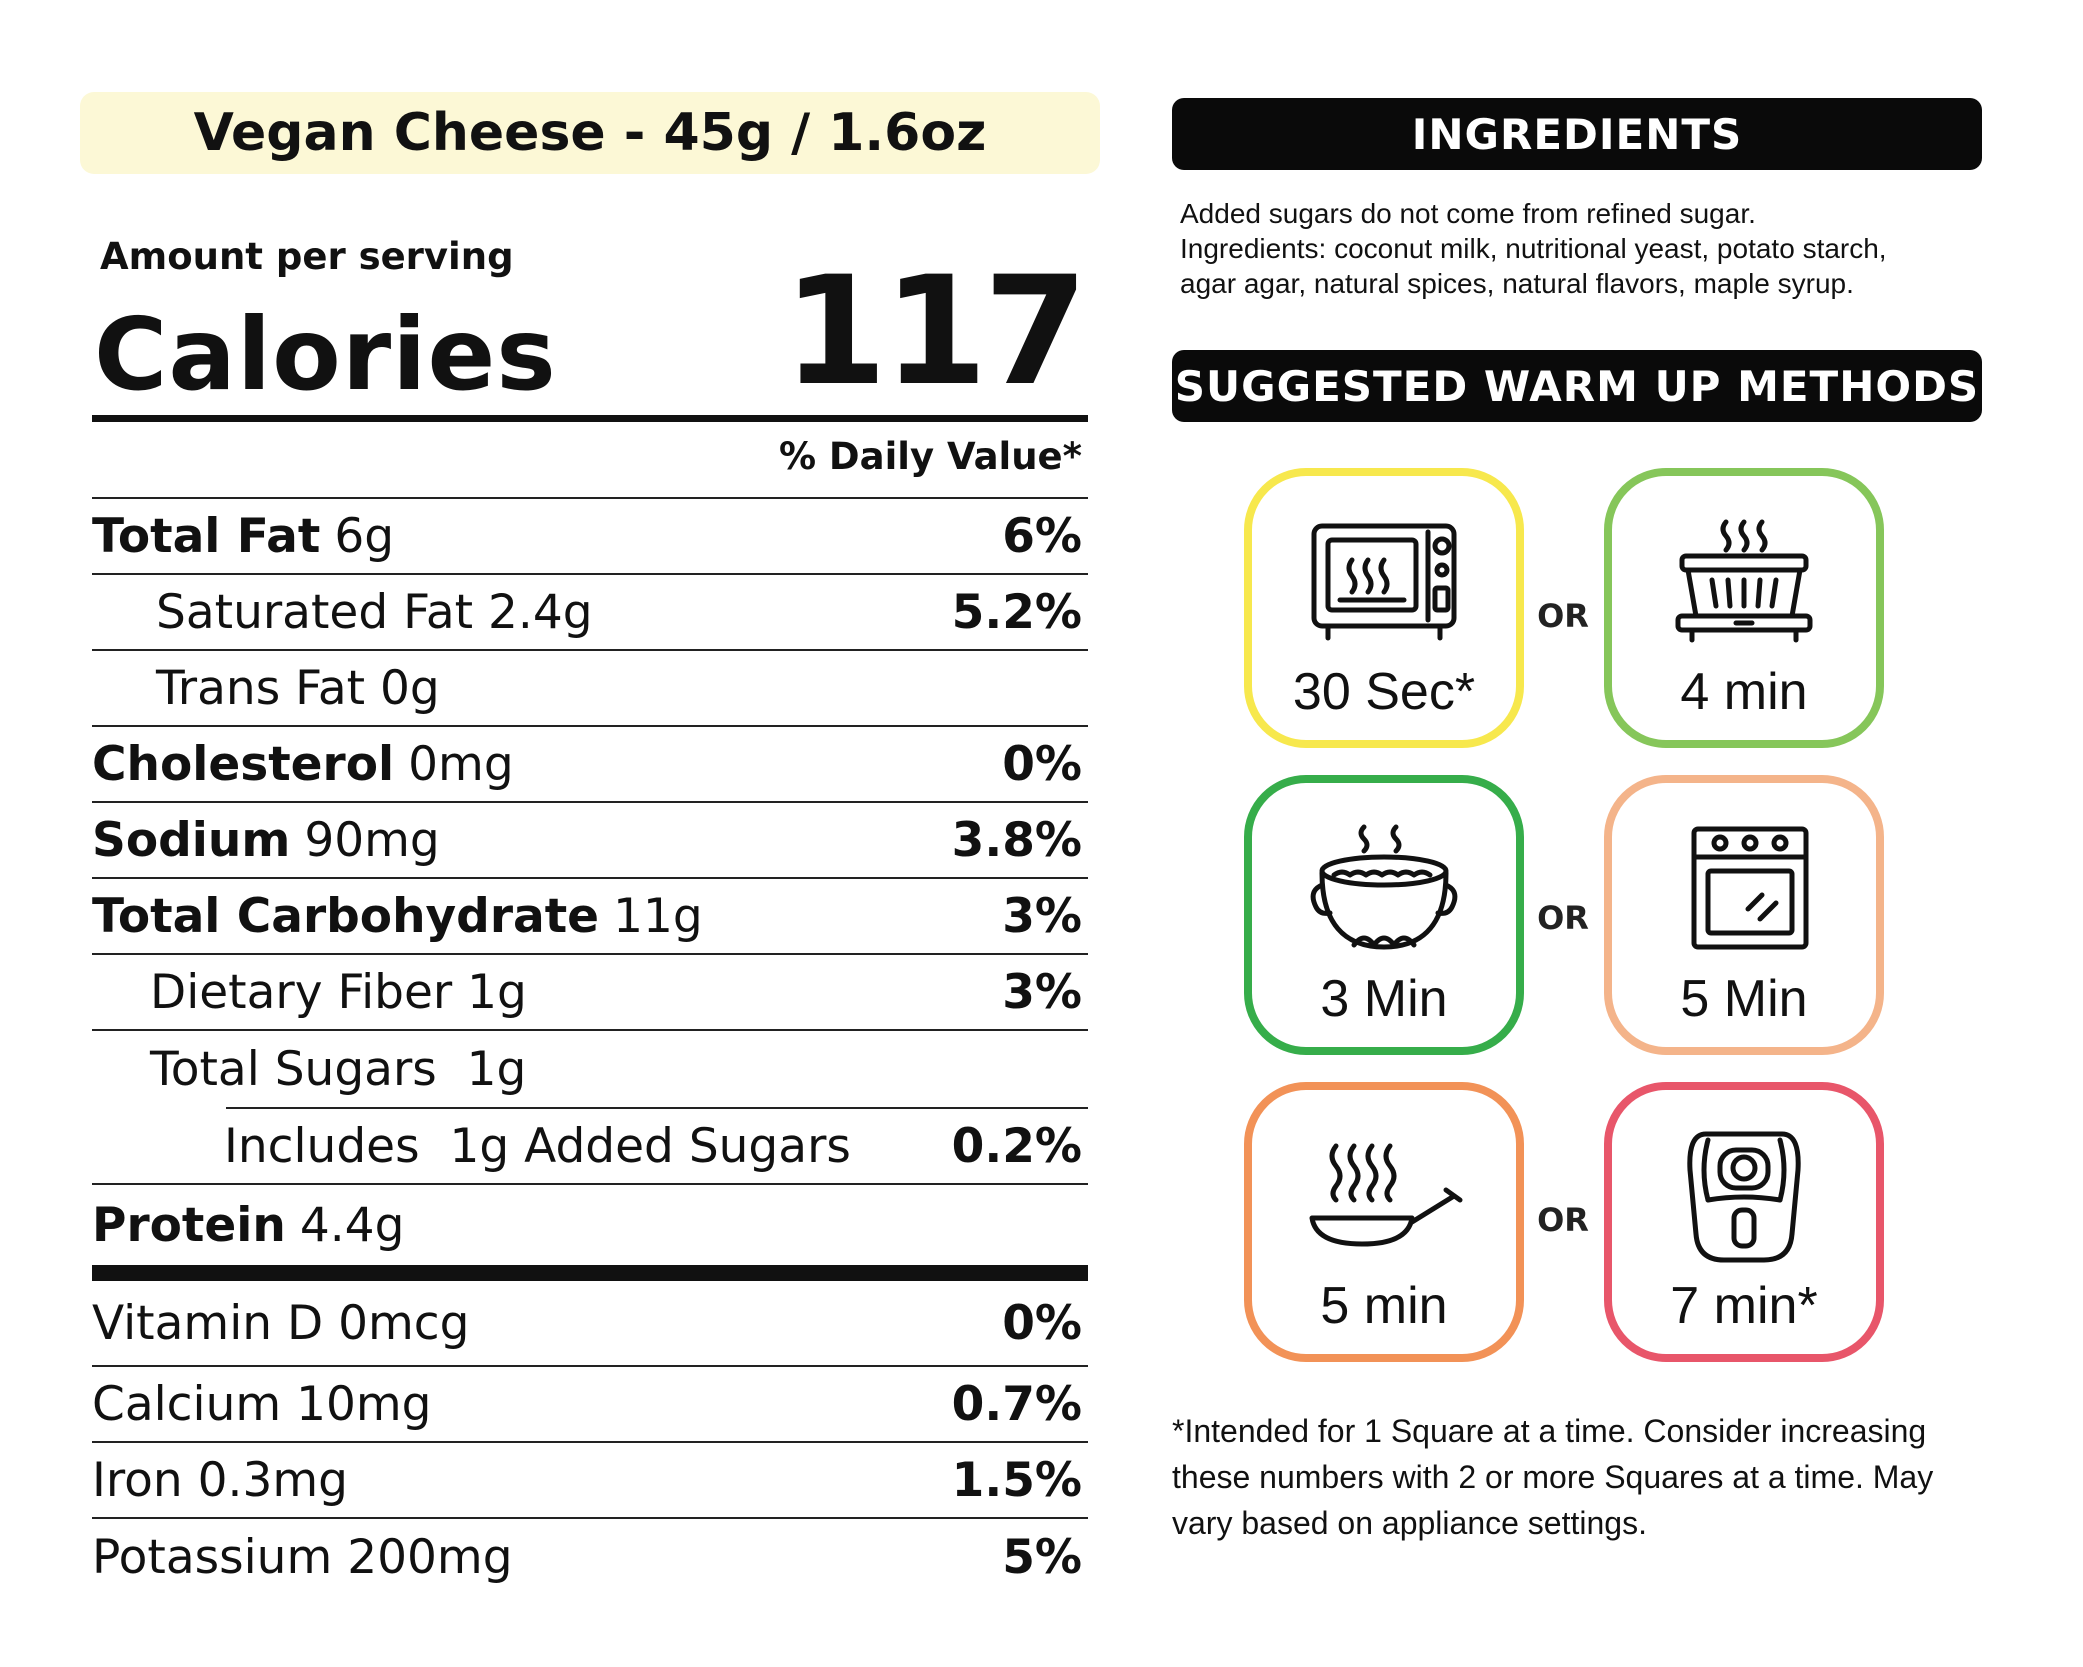 Image resolution: width=2083 pixels, height=1667 pixels. I want to click on nutrient-daily-value: 0.2%, so click(1016, 1146).